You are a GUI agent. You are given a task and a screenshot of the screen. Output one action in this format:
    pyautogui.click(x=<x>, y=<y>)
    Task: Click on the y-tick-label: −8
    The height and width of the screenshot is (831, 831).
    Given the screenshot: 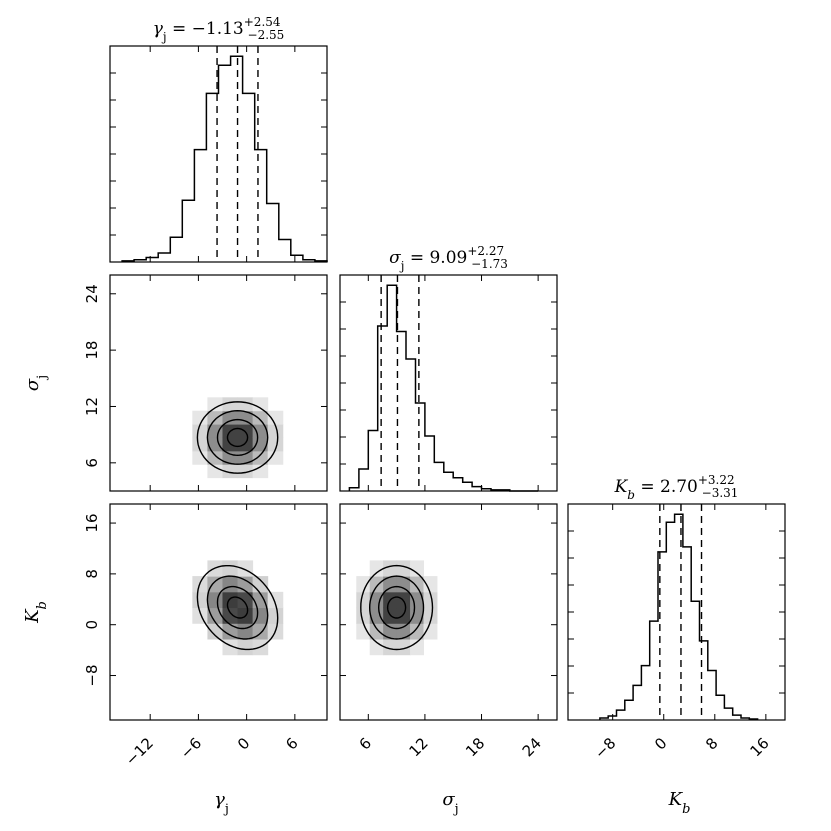 What is the action you would take?
    pyautogui.click(x=92, y=675)
    